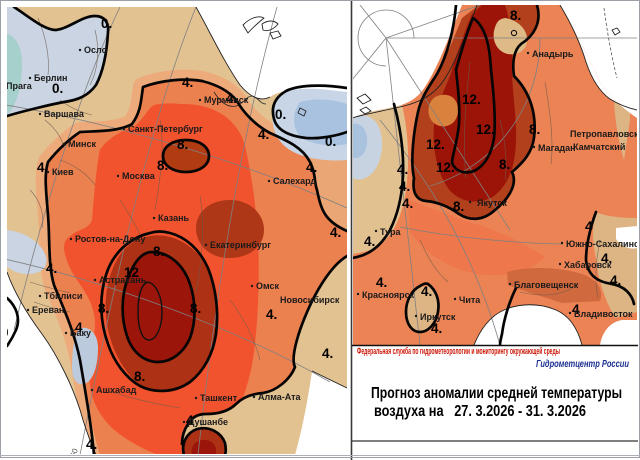 This screenshot has height=460, width=640. What do you see at coordinates (391, 232) in the screenshot?
I see `svg-text: Тура` at bounding box center [391, 232].